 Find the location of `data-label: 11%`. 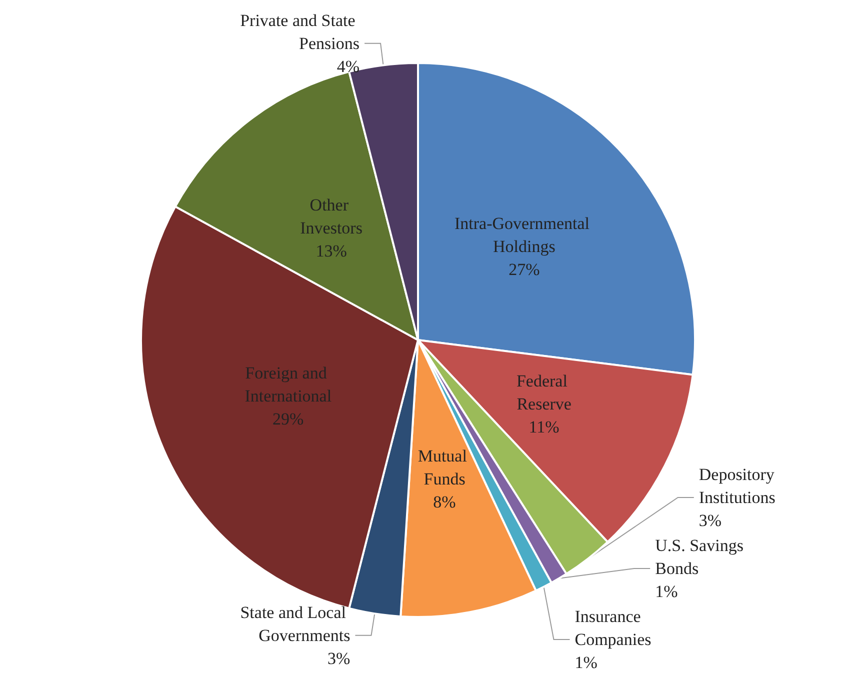

data-label: 11% is located at coordinates (544, 427).